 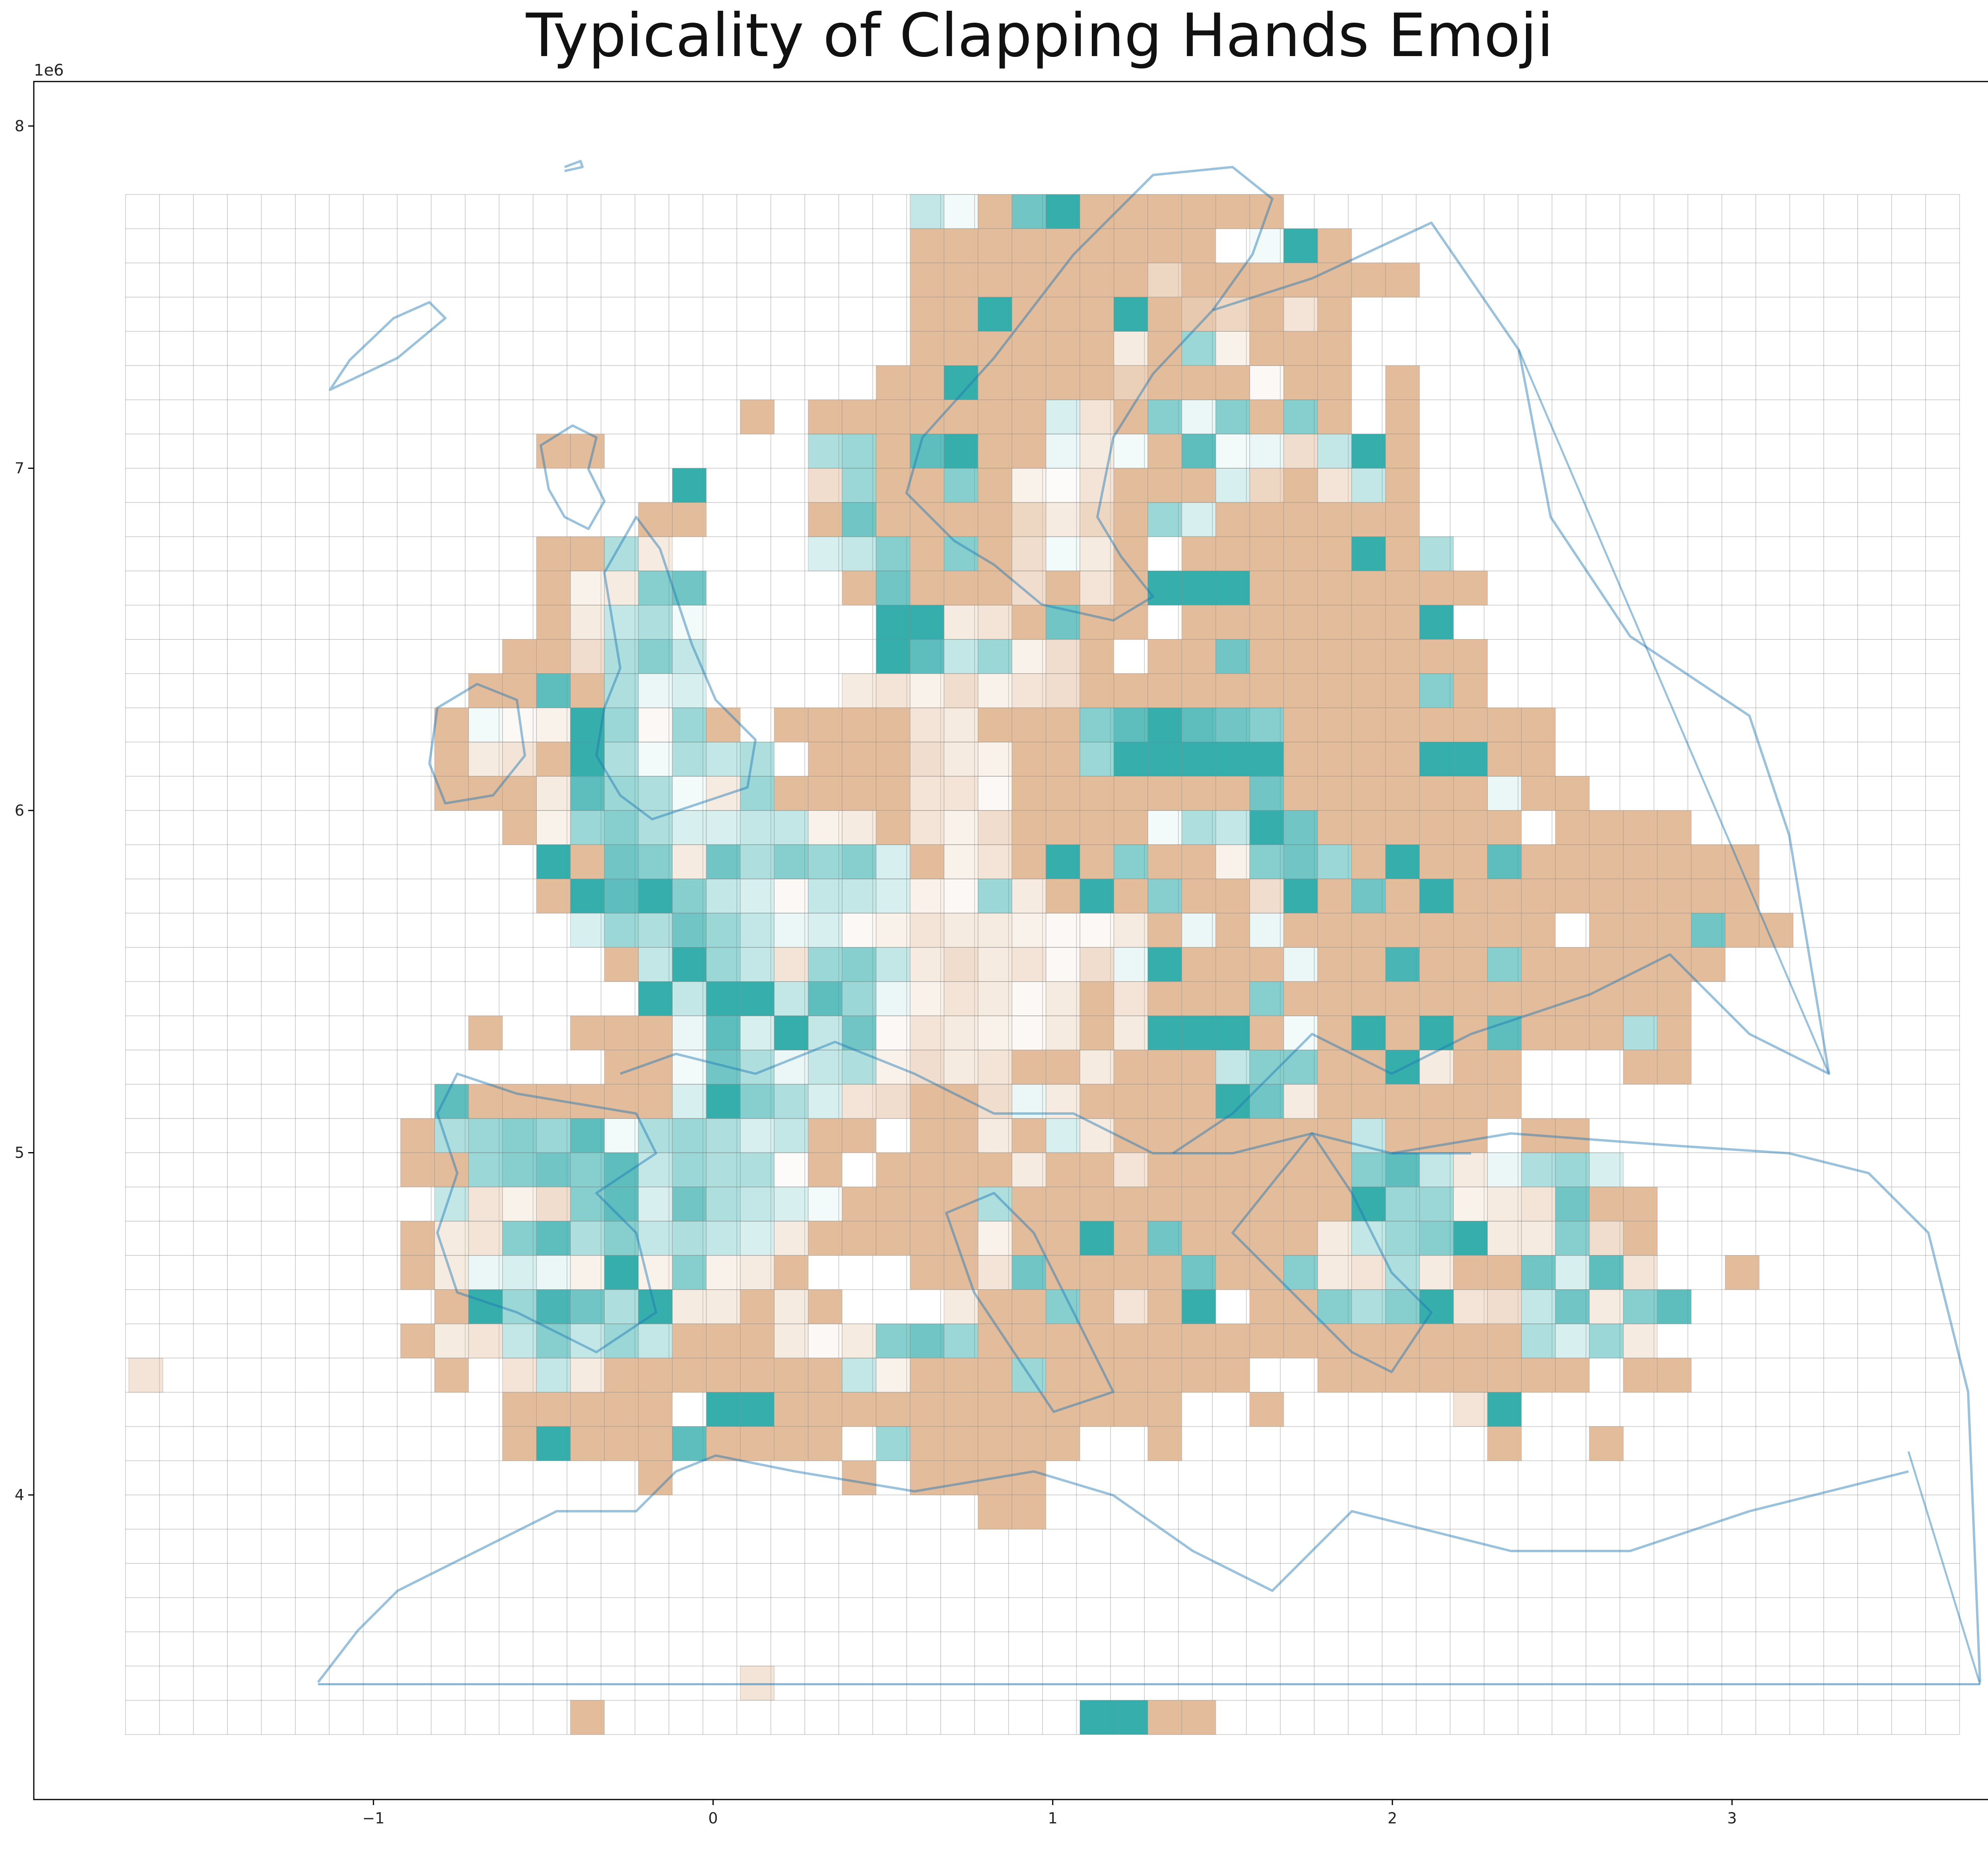 What do you see at coordinates (19, 1495) in the screenshot?
I see `y-tick-label: 4` at bounding box center [19, 1495].